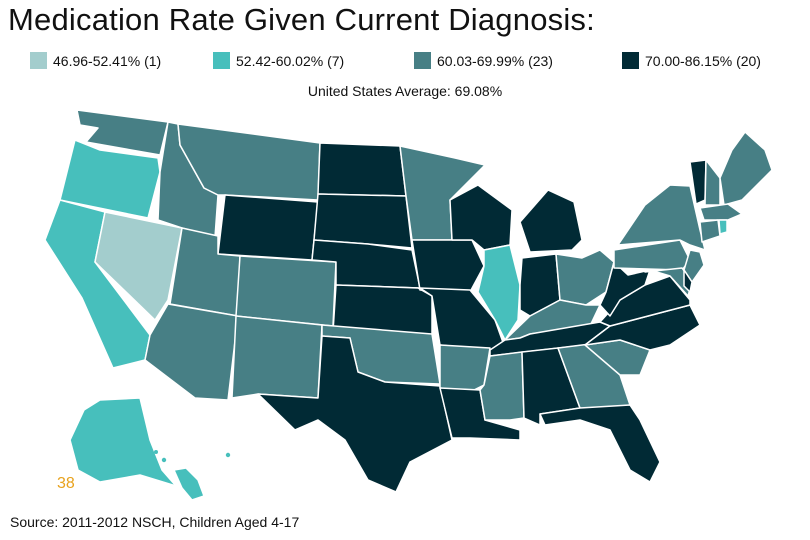  I want to click on chart-title: Medication Rate Given Current Diagnosis:, so click(301, 19).